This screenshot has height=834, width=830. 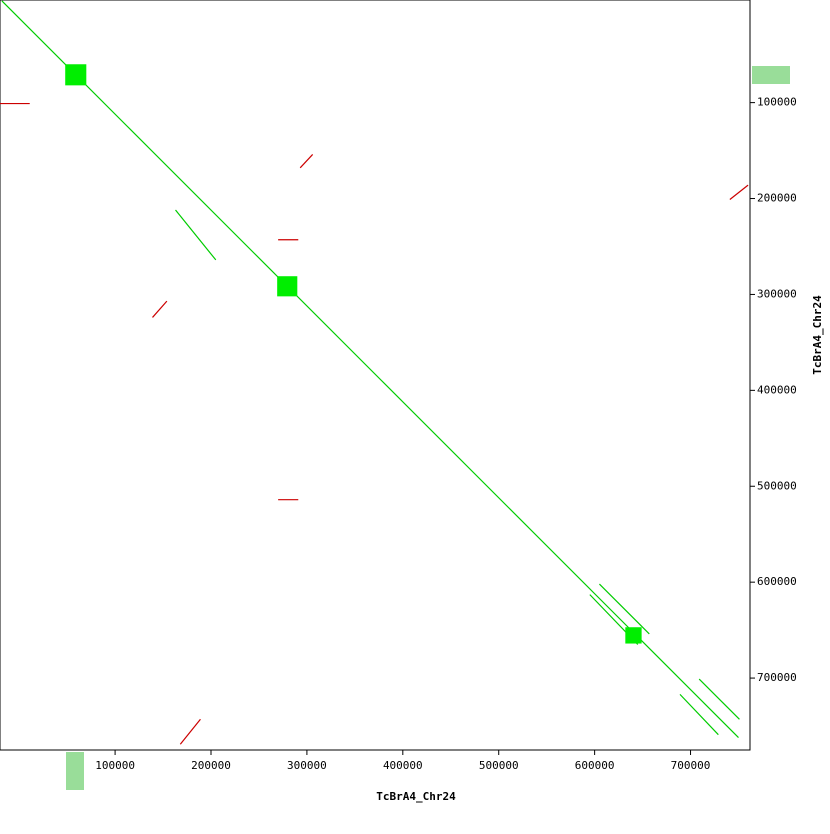 What do you see at coordinates (307, 765) in the screenshot?
I see `x-tick-label: 300000` at bounding box center [307, 765].